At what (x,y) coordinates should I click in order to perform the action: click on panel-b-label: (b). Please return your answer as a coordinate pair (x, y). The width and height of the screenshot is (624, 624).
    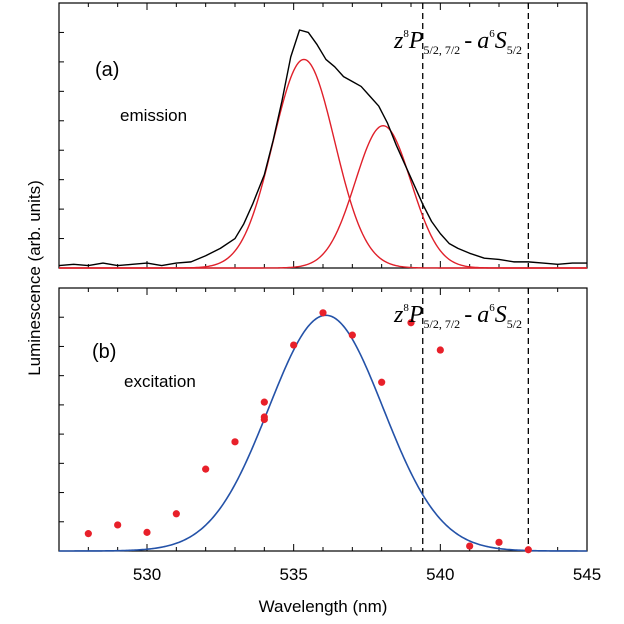
    Looking at the image, I should click on (104, 352).